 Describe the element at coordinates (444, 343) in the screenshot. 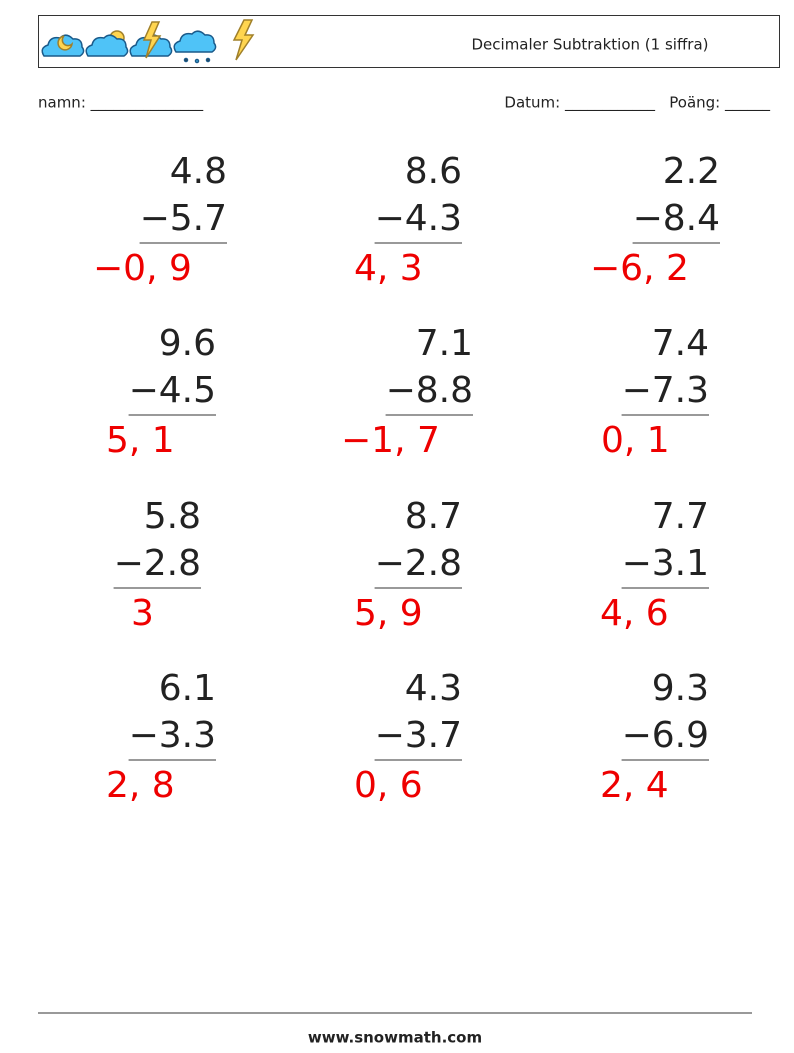

I see `minuend: 7.1` at that location.